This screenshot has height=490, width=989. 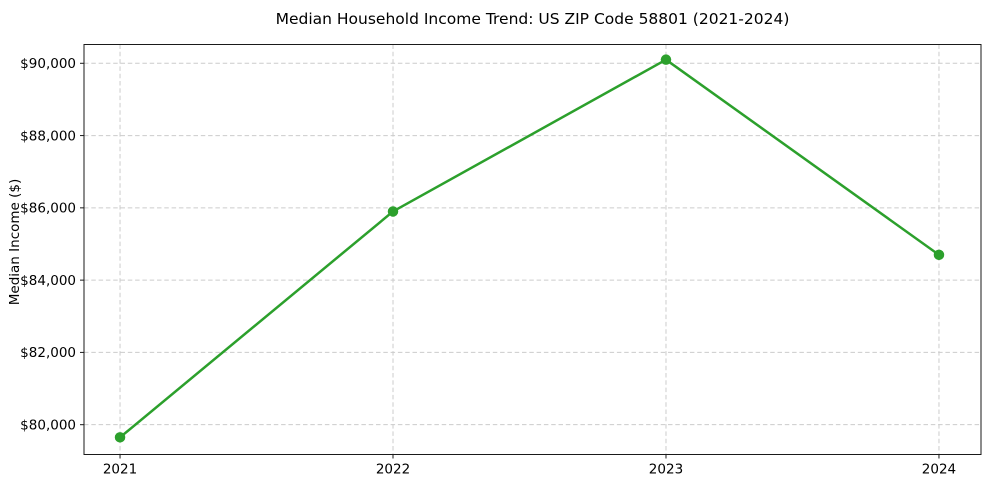 What do you see at coordinates (48, 136) in the screenshot?
I see `y-tick-label: $88,000` at bounding box center [48, 136].